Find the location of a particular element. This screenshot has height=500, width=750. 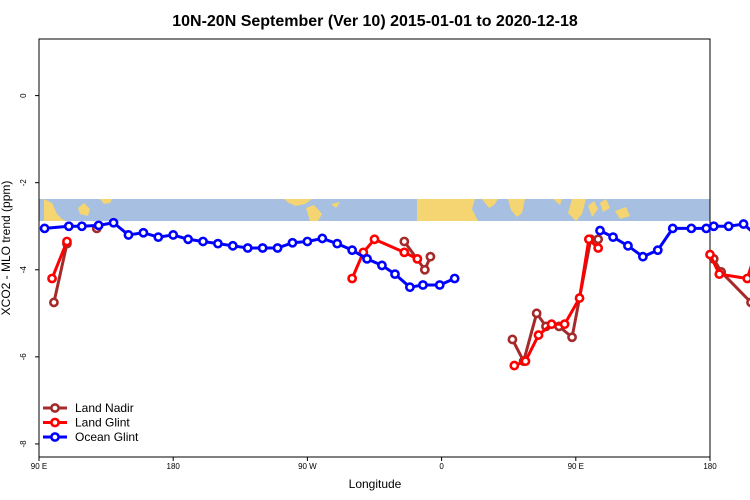

legend-label: Land Nadir is located at coordinates (104, 408).